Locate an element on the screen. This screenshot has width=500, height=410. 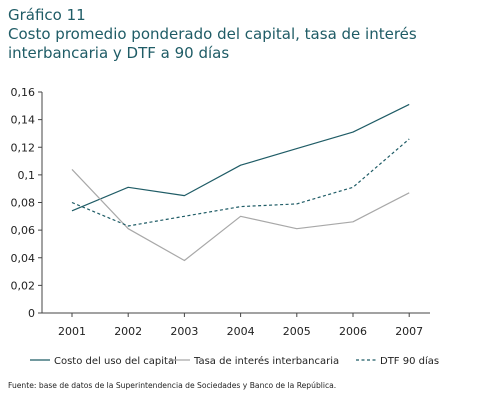
figure-label: Gráfico 11 is located at coordinates (47, 15).